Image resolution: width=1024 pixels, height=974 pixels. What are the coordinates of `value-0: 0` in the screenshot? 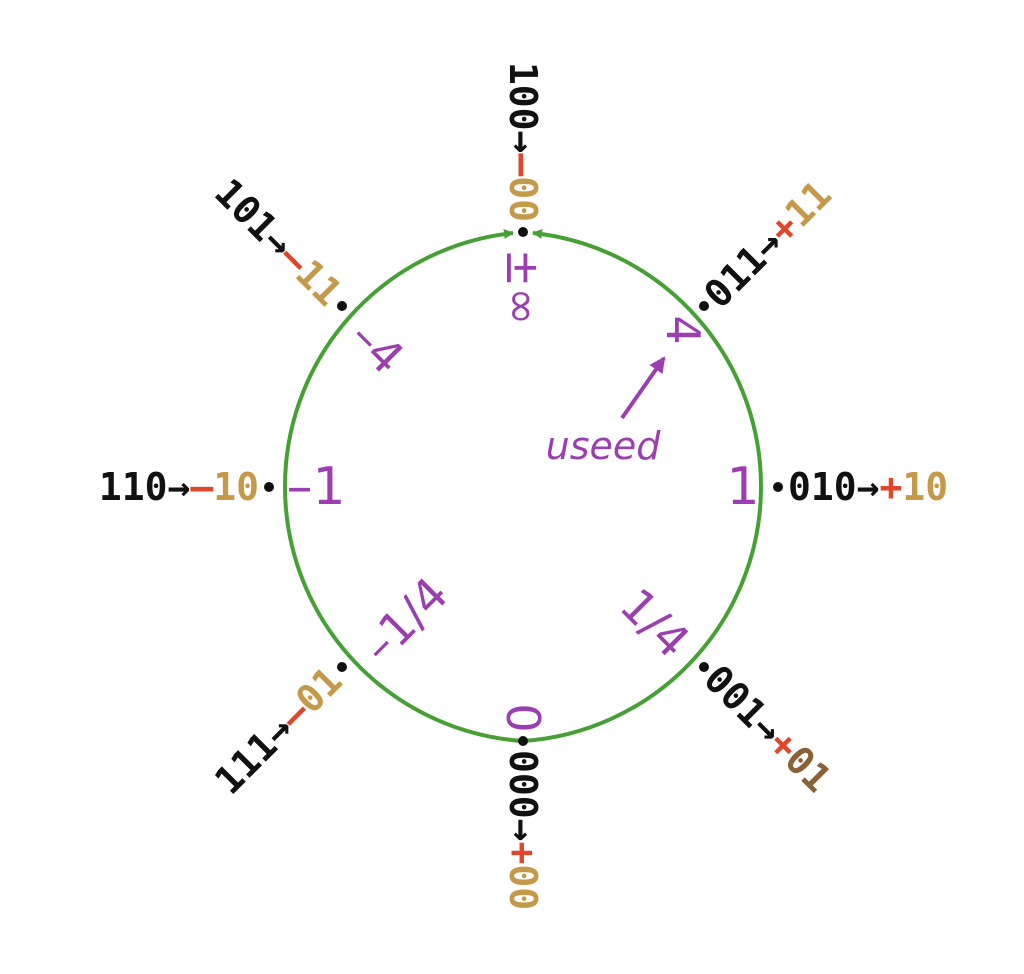 It's located at (523, 717).